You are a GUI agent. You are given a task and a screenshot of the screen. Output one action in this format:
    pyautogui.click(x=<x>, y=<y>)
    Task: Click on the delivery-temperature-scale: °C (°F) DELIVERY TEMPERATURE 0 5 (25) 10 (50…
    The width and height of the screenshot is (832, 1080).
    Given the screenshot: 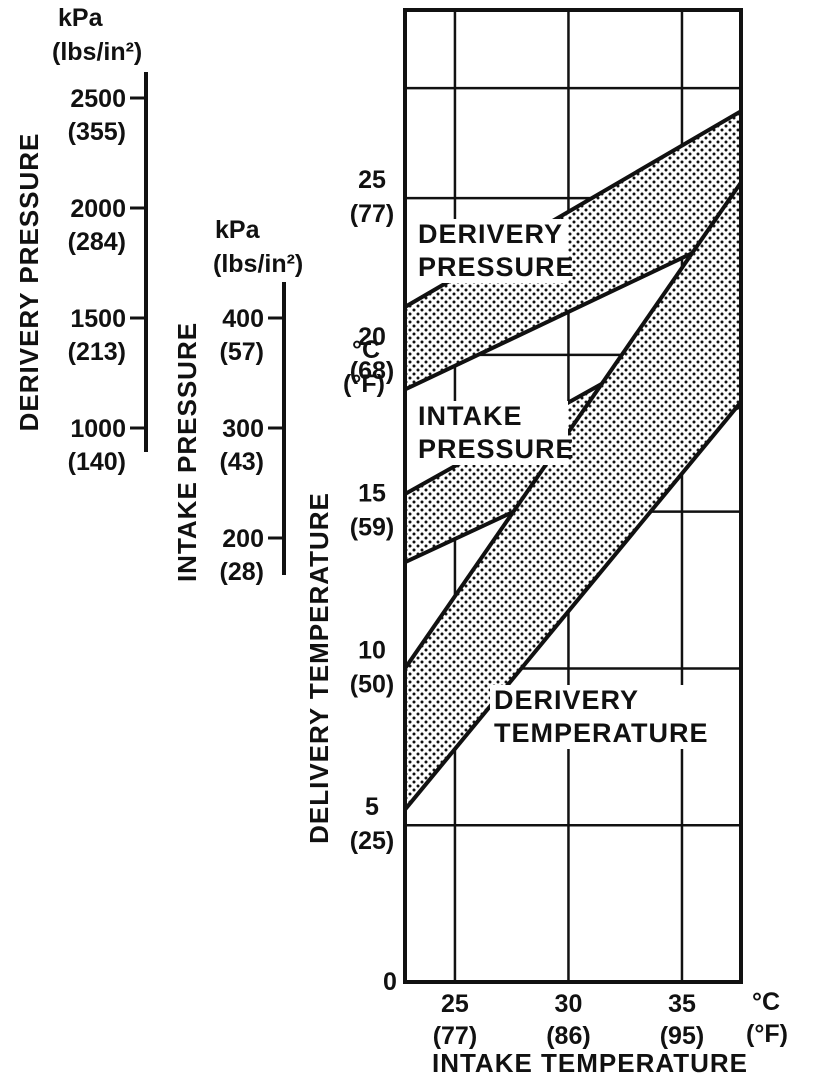 What is the action you would take?
    pyautogui.click(x=350, y=581)
    